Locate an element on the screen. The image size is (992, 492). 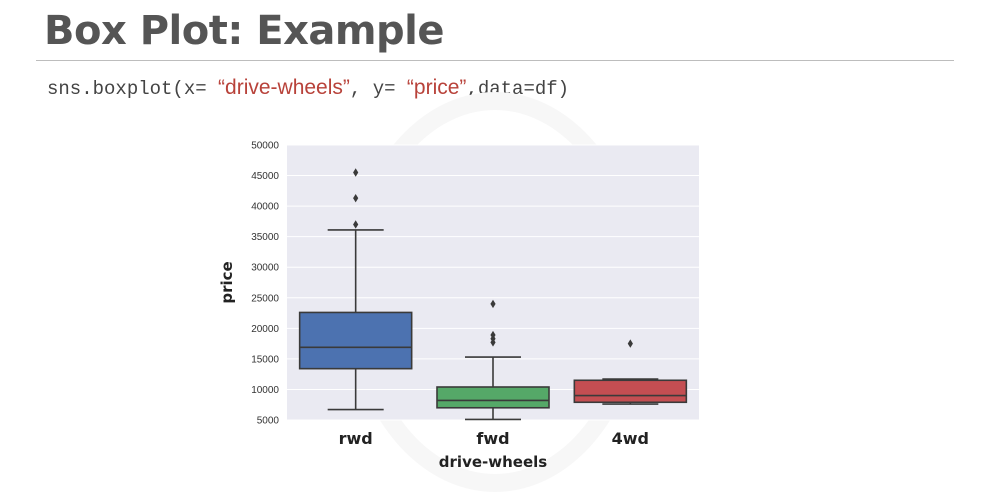
y-tick-label: 20000 is located at coordinates (265, 329).